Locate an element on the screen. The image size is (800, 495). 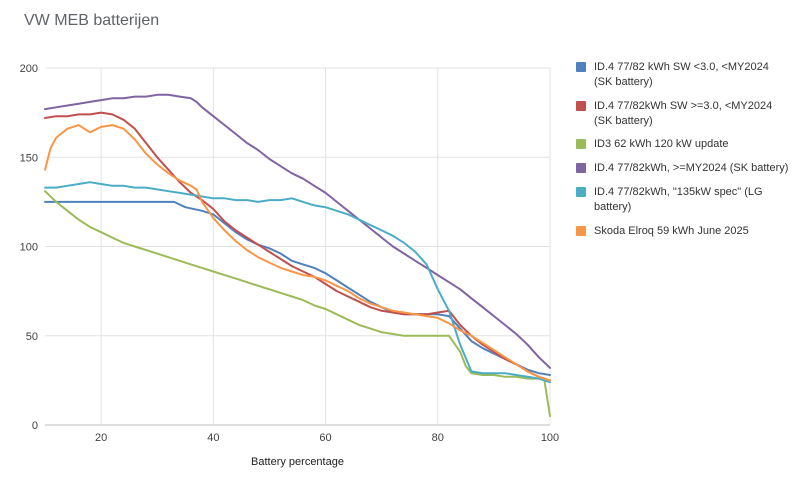
x-tick-label: 80 is located at coordinates (438, 438).